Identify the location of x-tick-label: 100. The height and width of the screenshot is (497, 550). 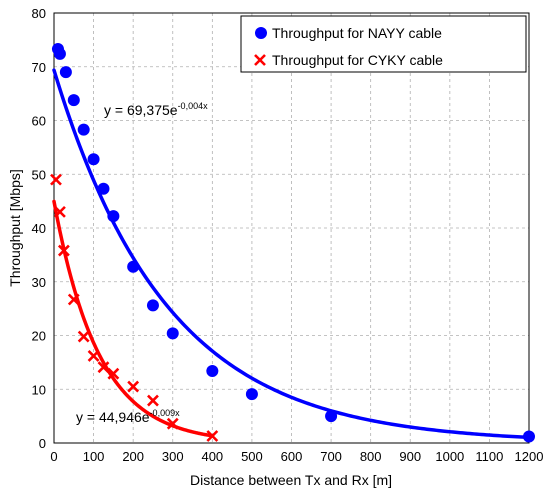
(94, 456).